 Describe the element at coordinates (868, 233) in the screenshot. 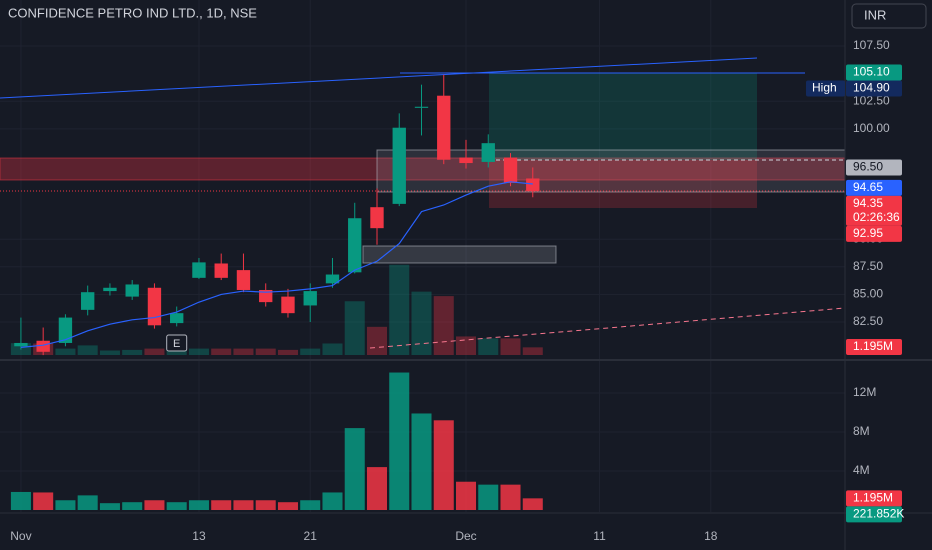

I see `price-tag-label: 92.95` at that location.